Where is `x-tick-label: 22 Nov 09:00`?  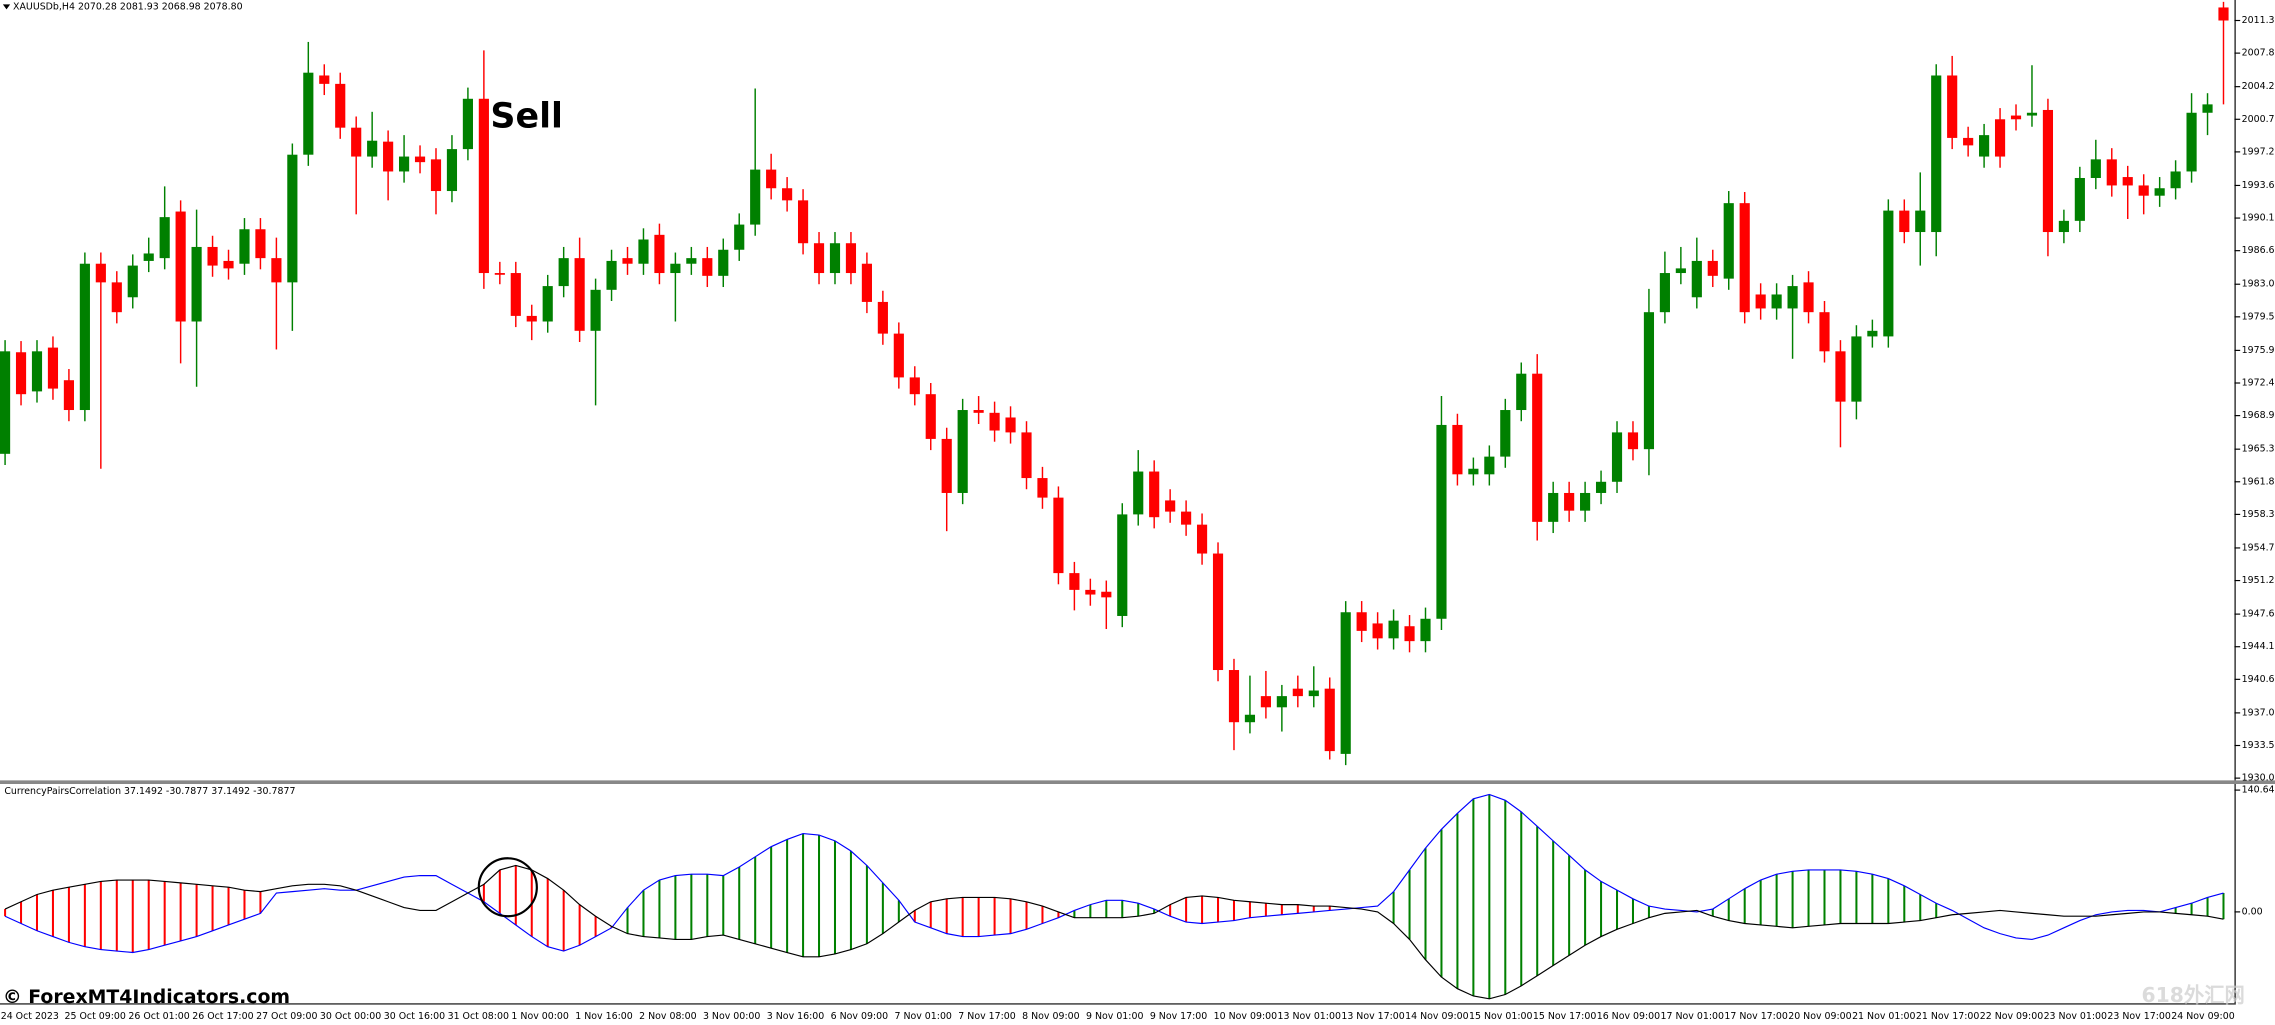
x-tick-label: 22 Nov 09:00 is located at coordinates (2011, 1016).